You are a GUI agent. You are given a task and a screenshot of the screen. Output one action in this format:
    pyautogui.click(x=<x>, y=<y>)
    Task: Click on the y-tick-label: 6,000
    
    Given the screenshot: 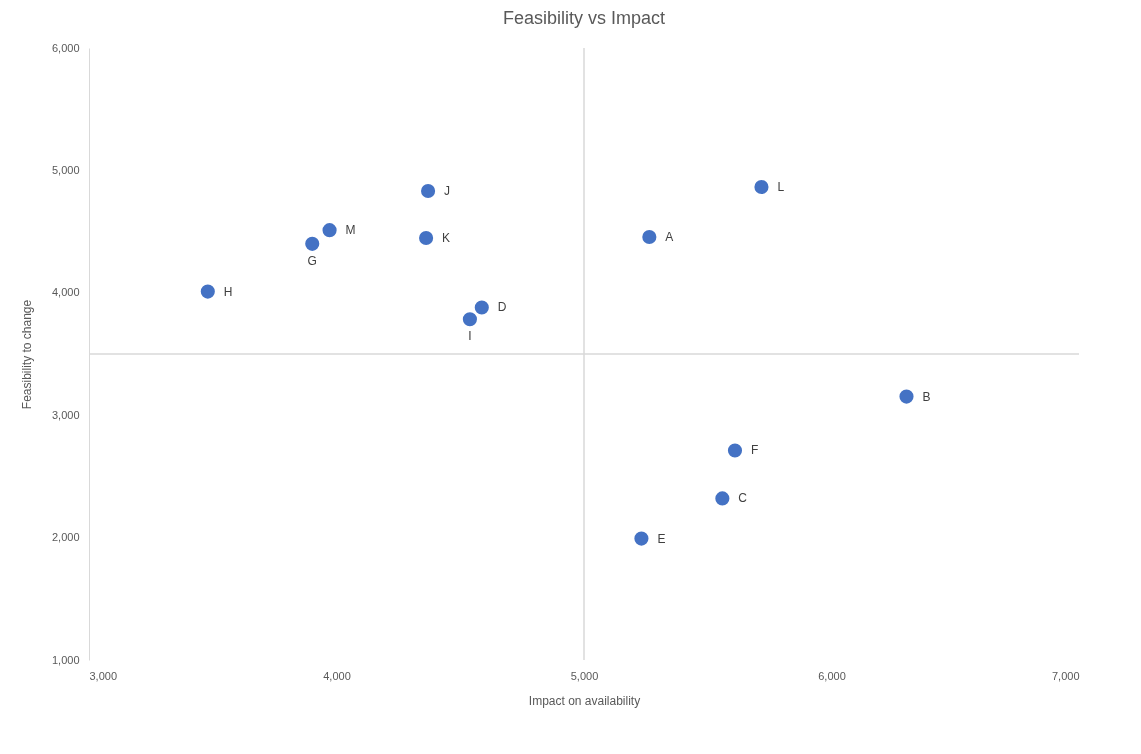 What is the action you would take?
    pyautogui.click(x=65, y=47)
    